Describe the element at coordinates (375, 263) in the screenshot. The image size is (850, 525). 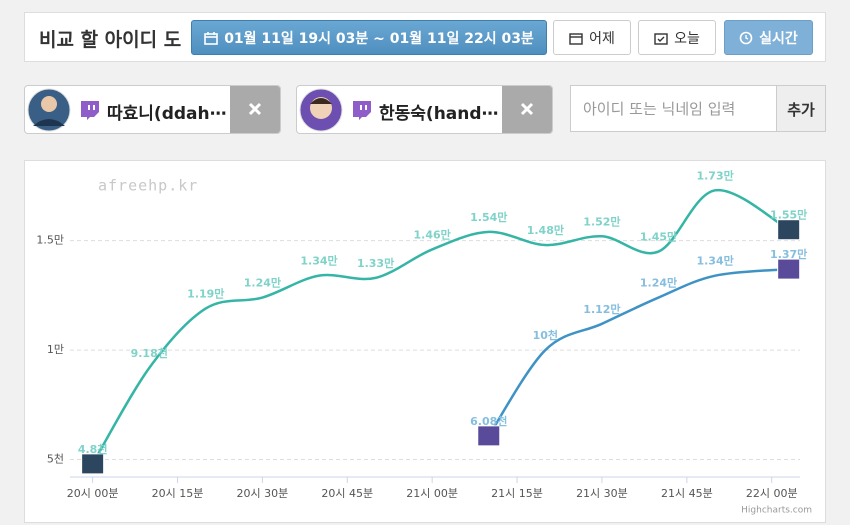
I see `data-label: 1.33만` at that location.